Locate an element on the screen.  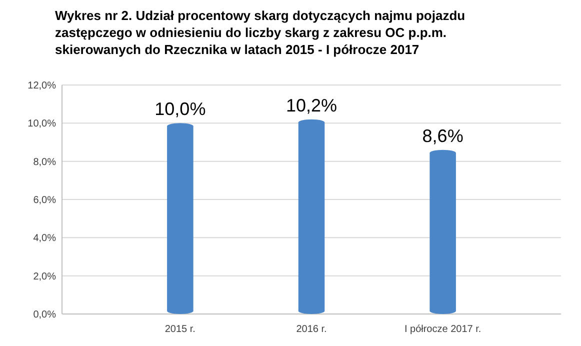
x-tick-label: 2015 r. is located at coordinates (180, 329).